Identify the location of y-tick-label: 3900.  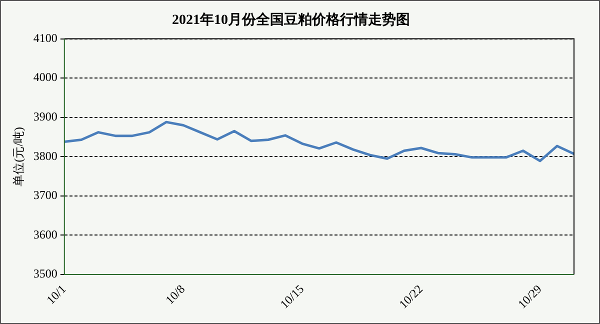
(45, 117).